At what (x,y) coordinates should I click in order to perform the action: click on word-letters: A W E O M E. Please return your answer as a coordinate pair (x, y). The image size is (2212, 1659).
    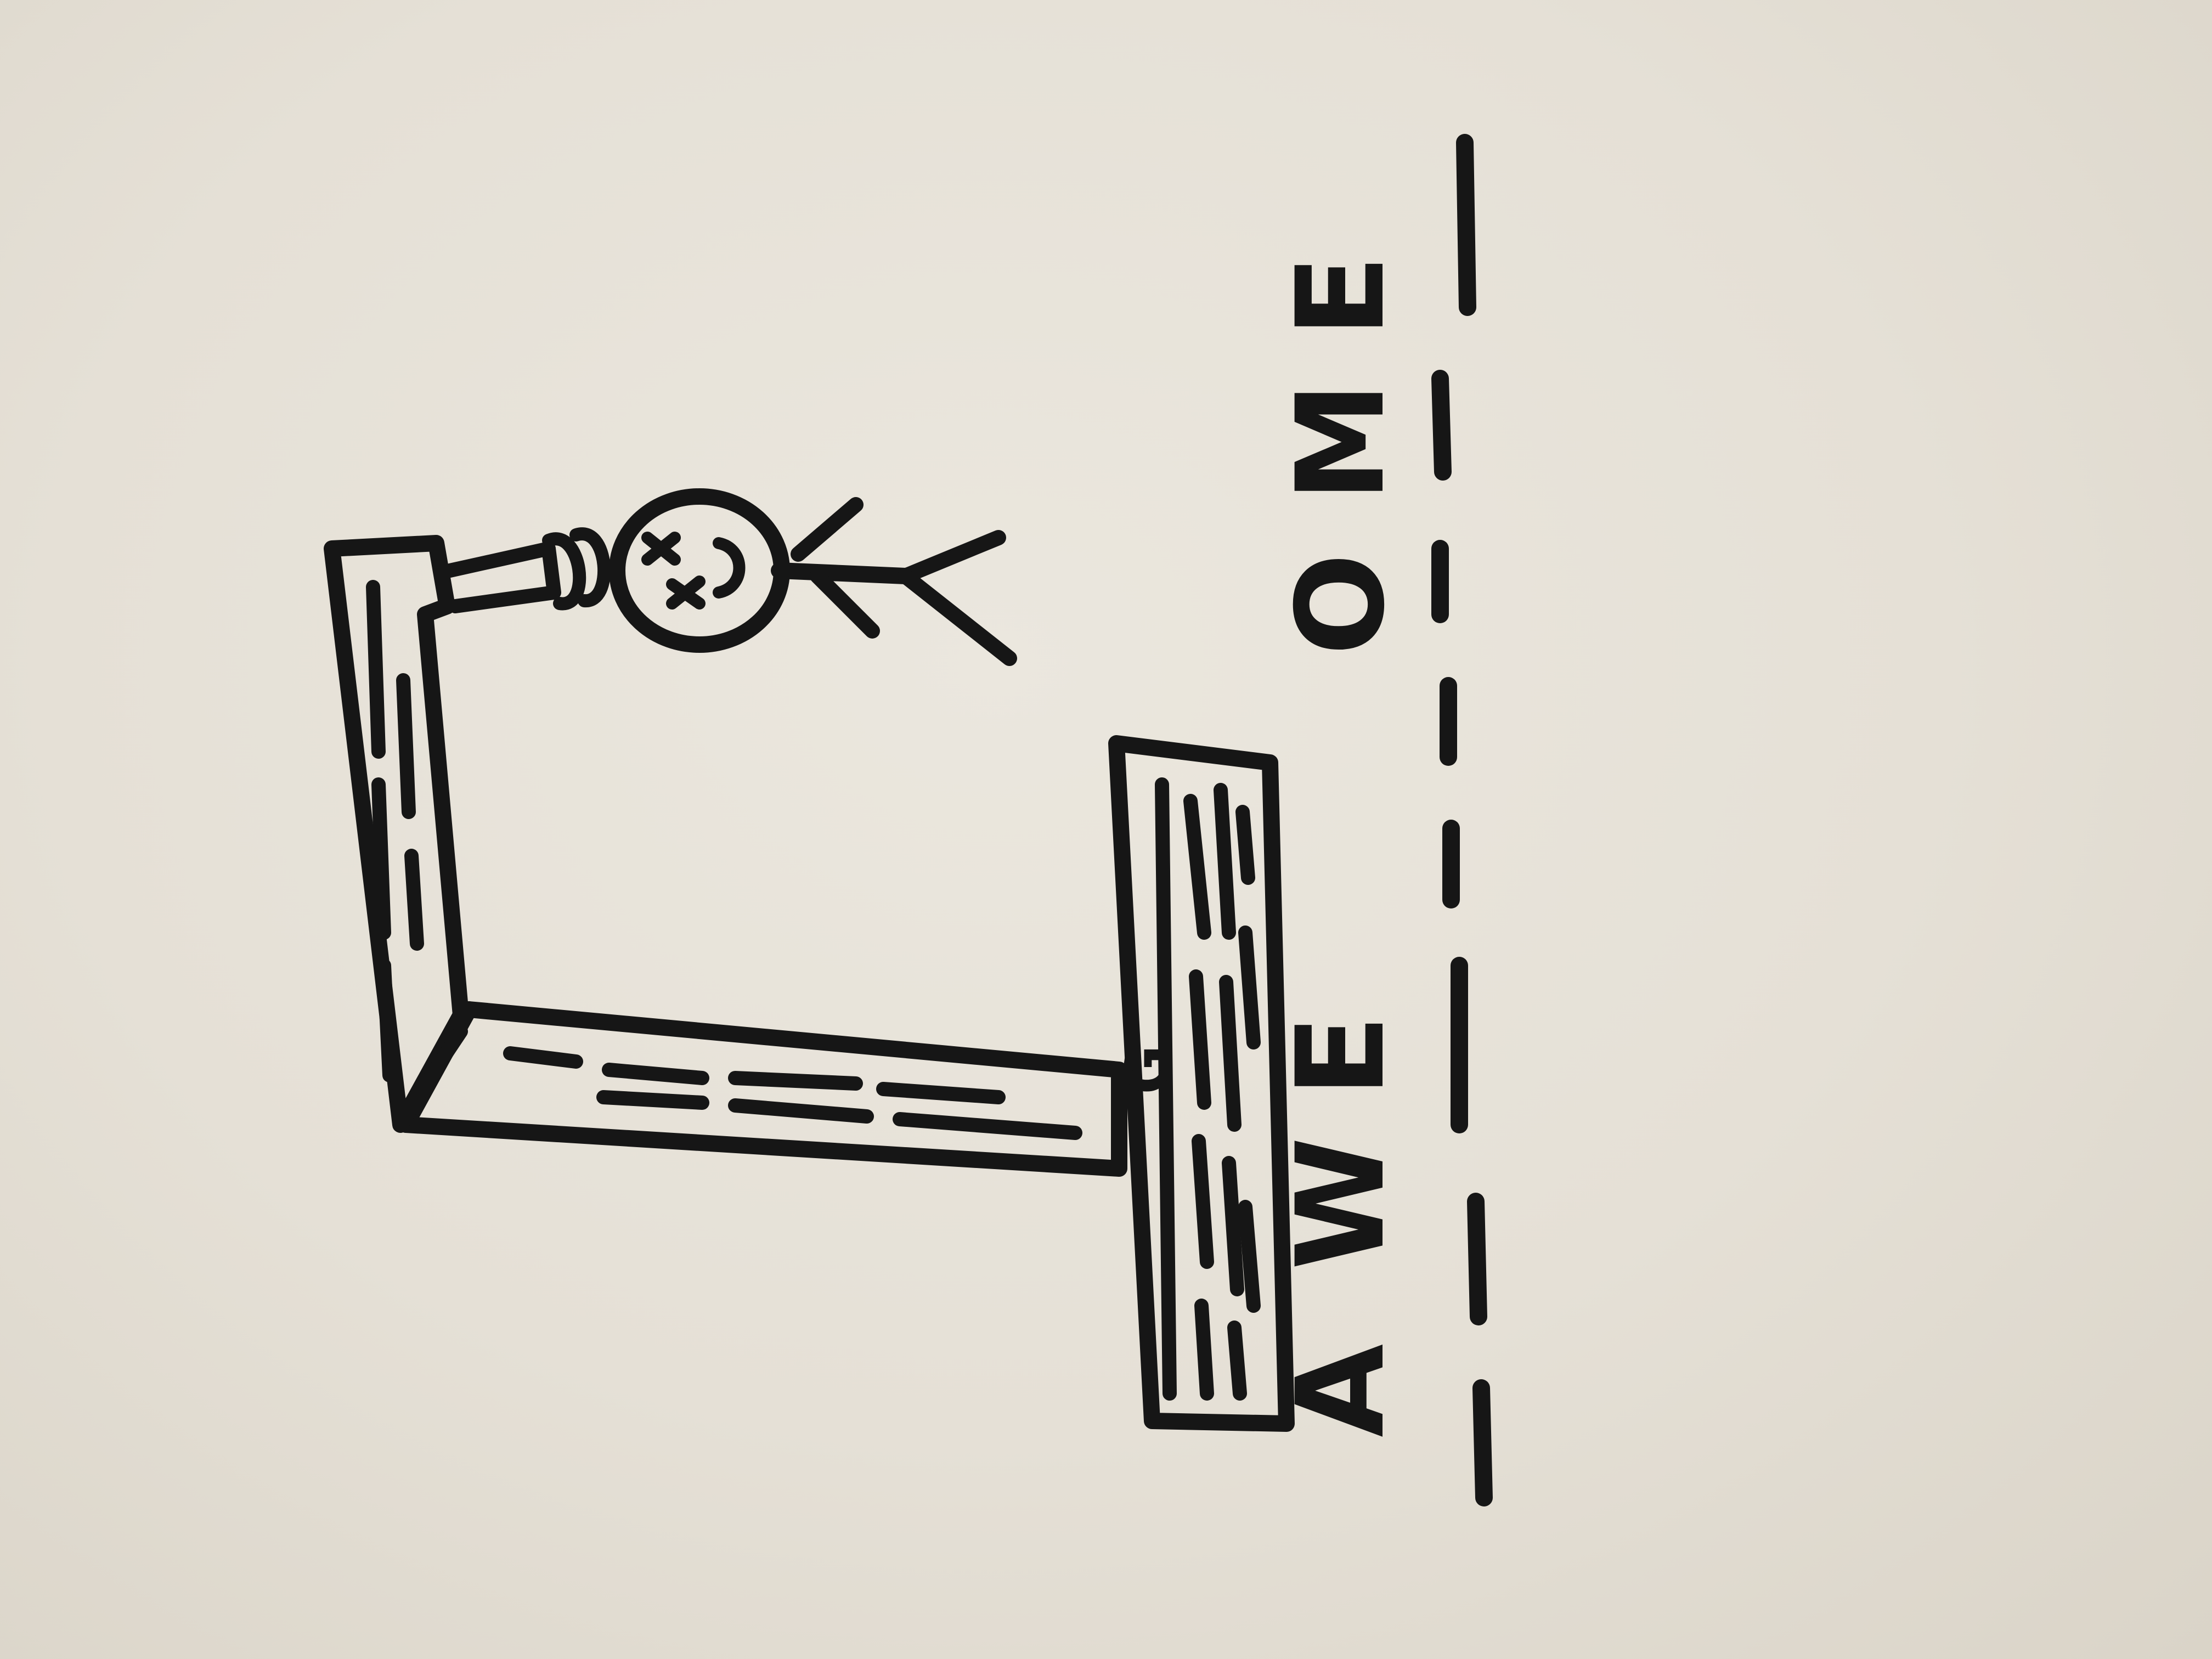
    Looking at the image, I should click on (1341, 846).